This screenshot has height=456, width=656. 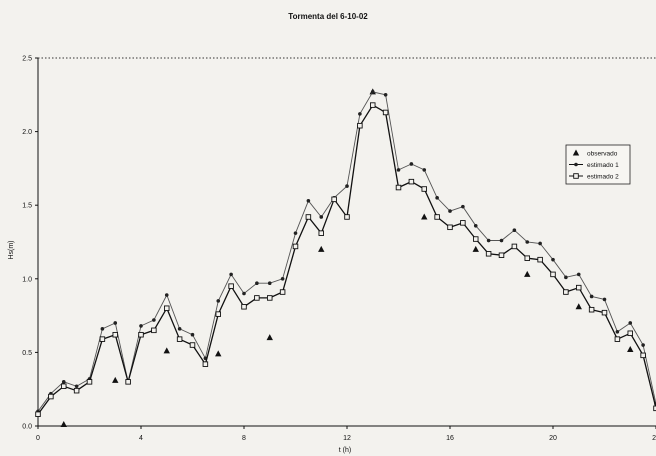 What do you see at coordinates (553, 438) in the screenshot?
I see `x-tick-label: 20` at bounding box center [553, 438].